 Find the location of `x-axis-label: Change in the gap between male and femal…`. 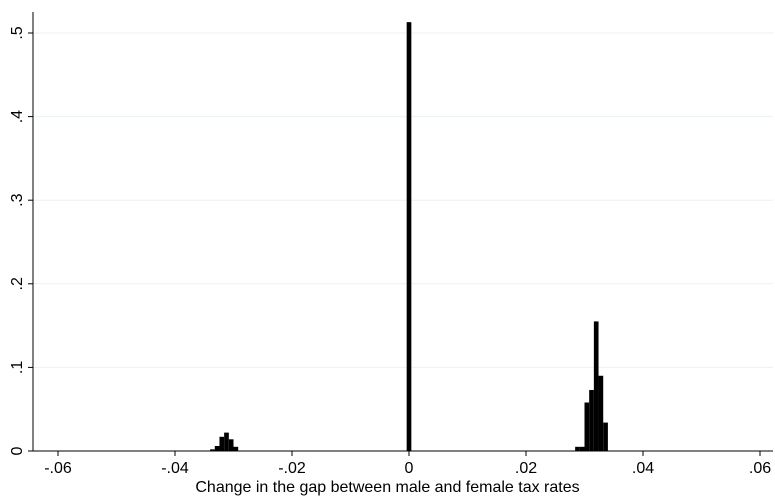

x-axis-label: Change in the gap between male and femal… is located at coordinates (387, 487).